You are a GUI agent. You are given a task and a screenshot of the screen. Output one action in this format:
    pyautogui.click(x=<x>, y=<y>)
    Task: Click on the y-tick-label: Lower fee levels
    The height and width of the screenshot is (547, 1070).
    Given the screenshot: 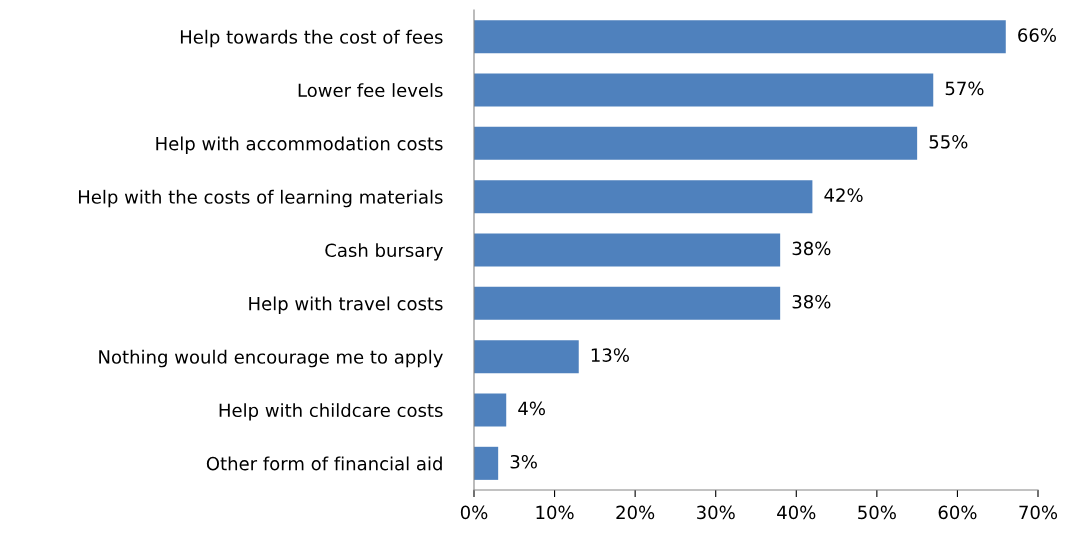 What is the action you would take?
    pyautogui.click(x=370, y=90)
    